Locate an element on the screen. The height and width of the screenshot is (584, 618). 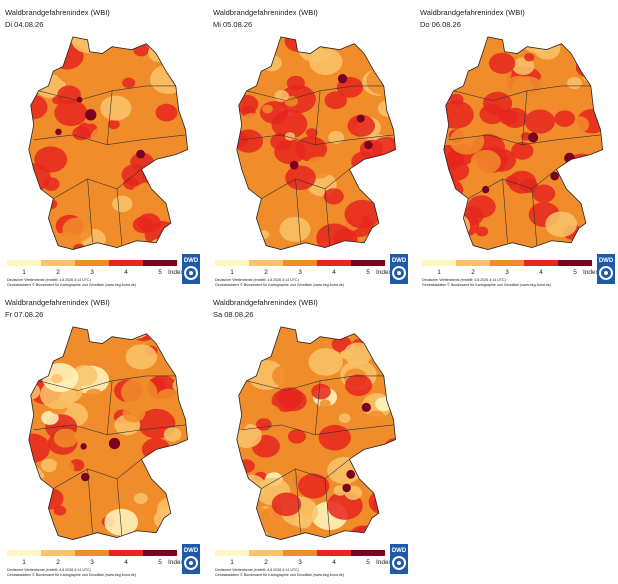
logo-dot is located at coordinates (191, 563).